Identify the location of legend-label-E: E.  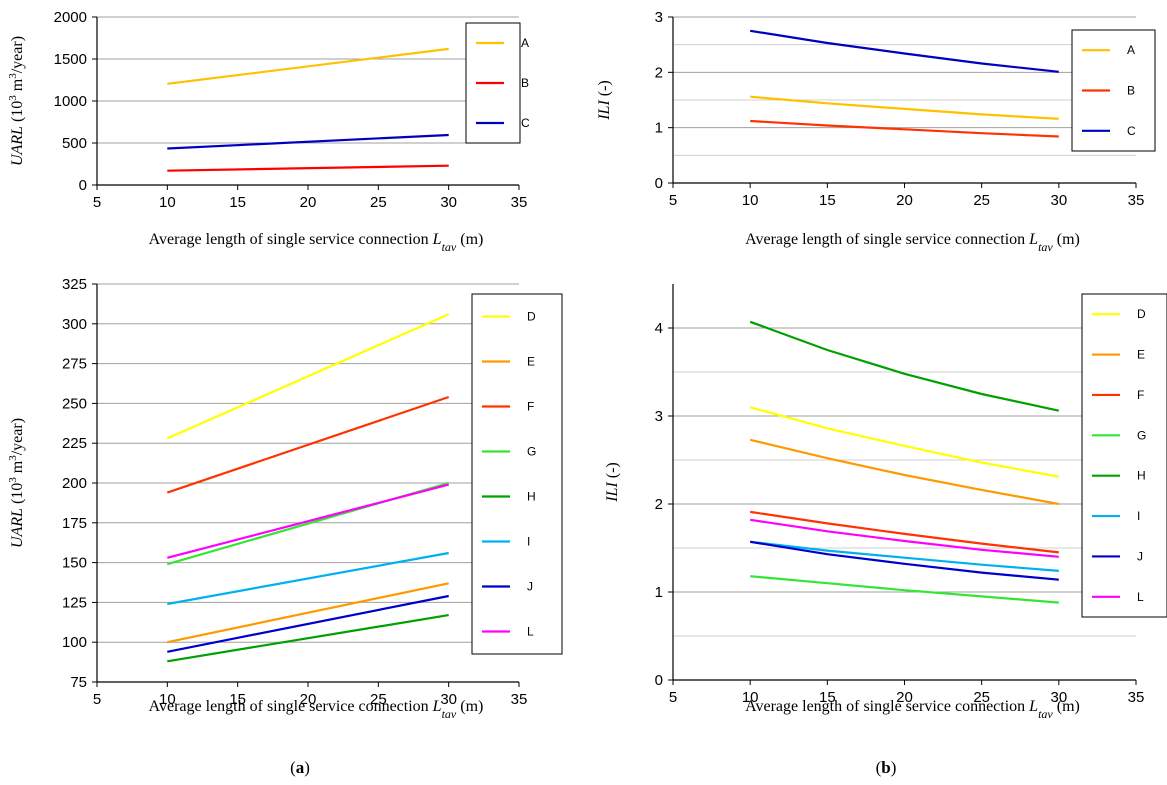
(531, 362).